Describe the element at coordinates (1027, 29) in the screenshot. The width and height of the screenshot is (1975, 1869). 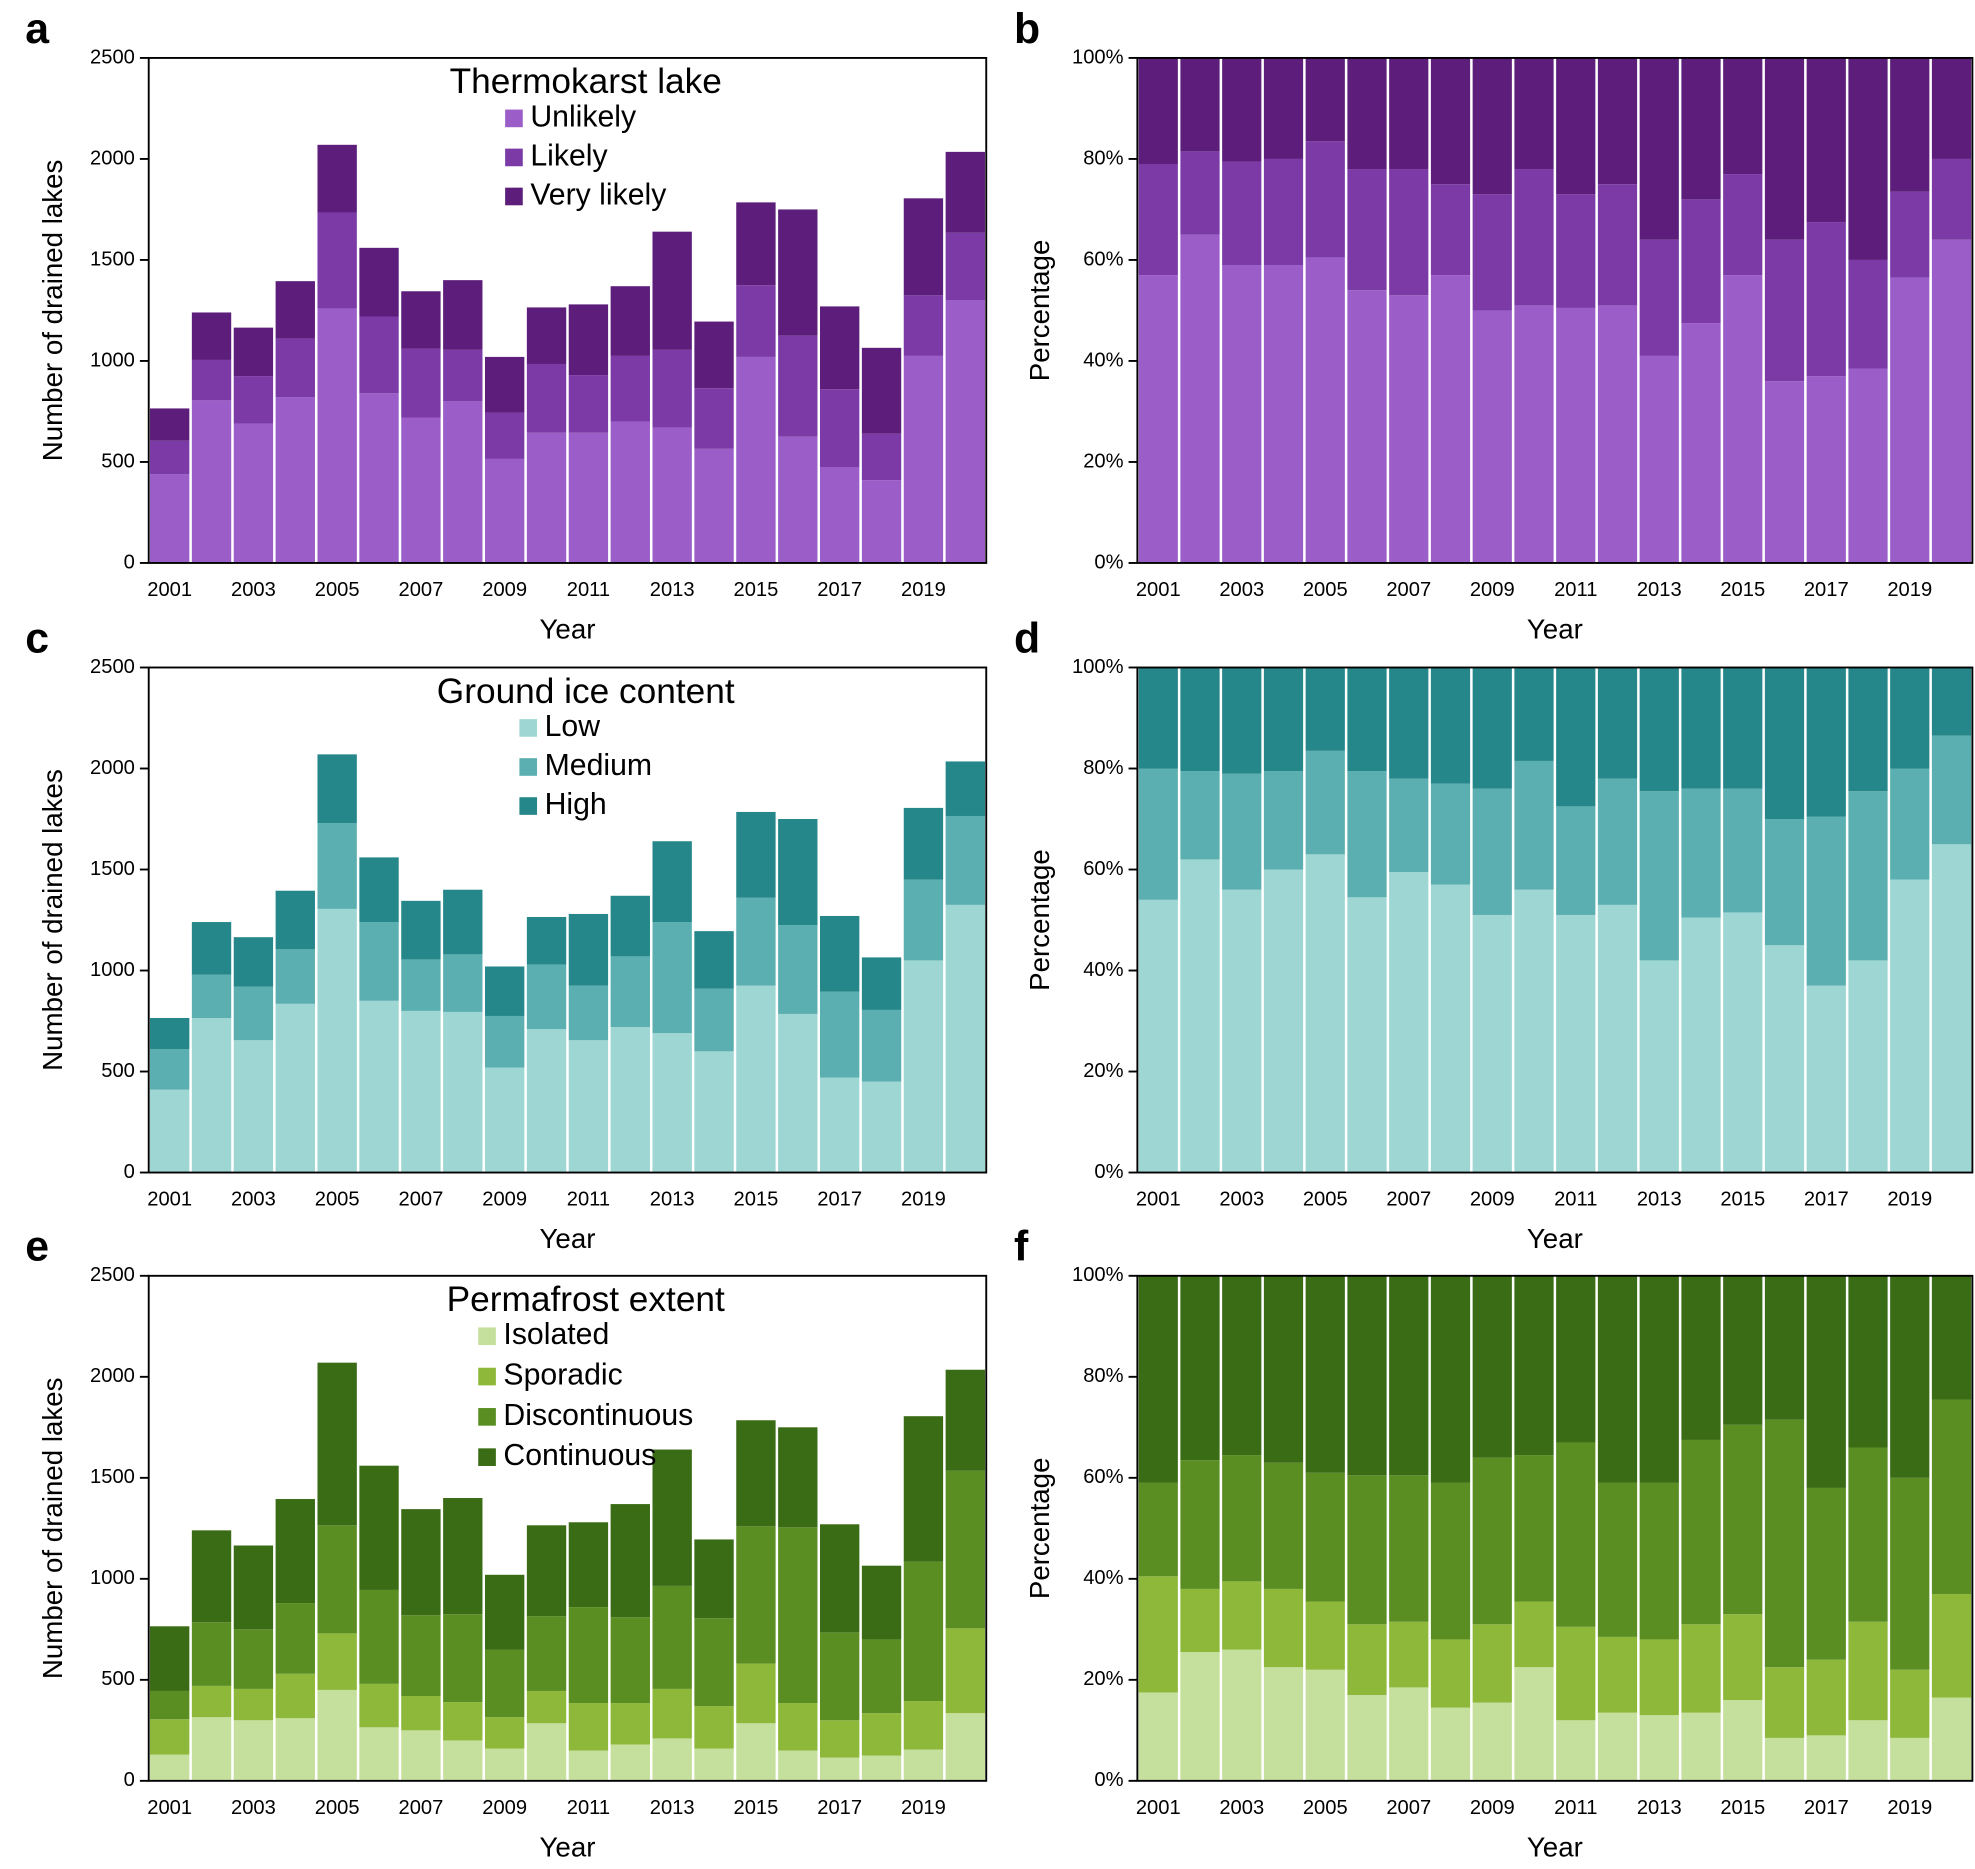
I see `panel-label: b` at that location.